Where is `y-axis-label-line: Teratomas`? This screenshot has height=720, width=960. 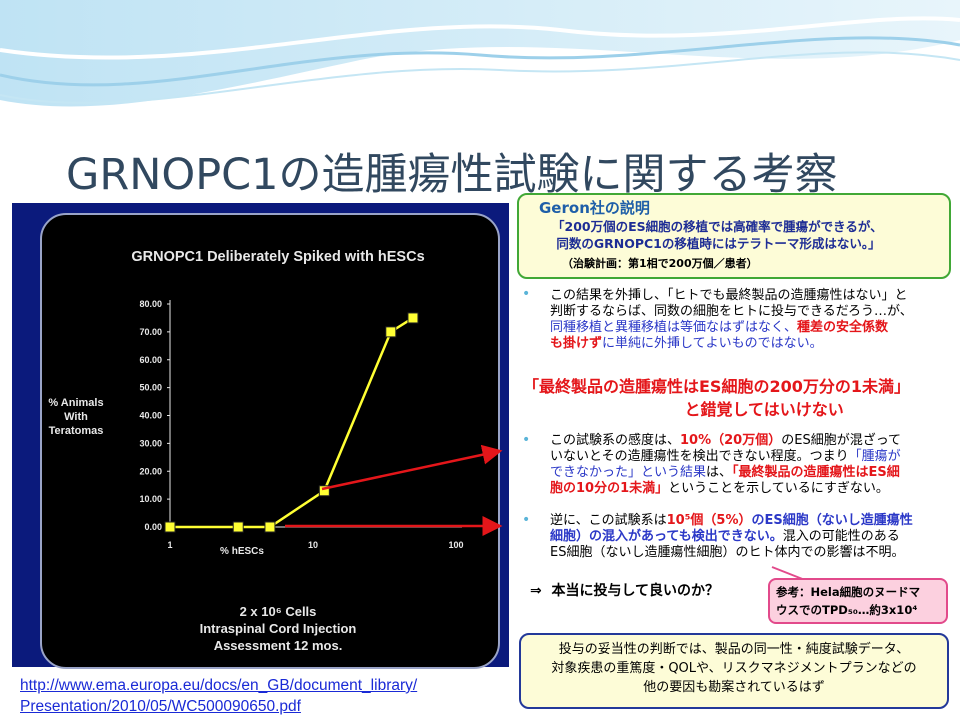 y-axis-label-line: Teratomas is located at coordinates (76, 431).